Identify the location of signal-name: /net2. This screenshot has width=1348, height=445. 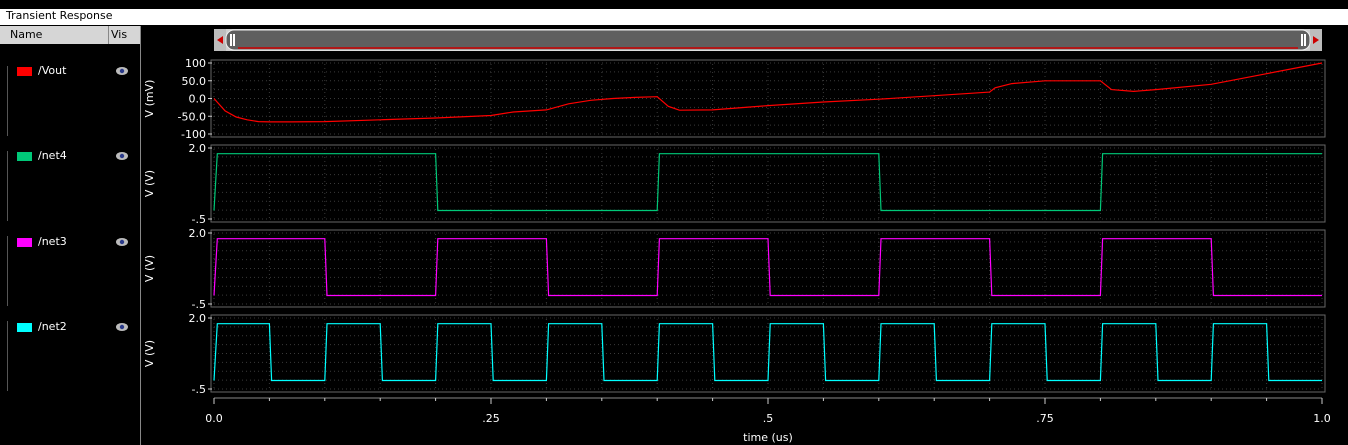
(52, 326).